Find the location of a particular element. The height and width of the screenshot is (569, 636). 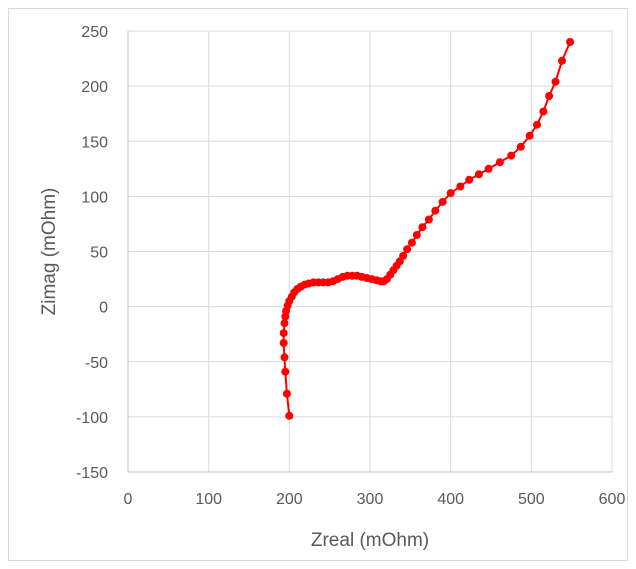

y-tick-label: -150 is located at coordinates (92, 473).